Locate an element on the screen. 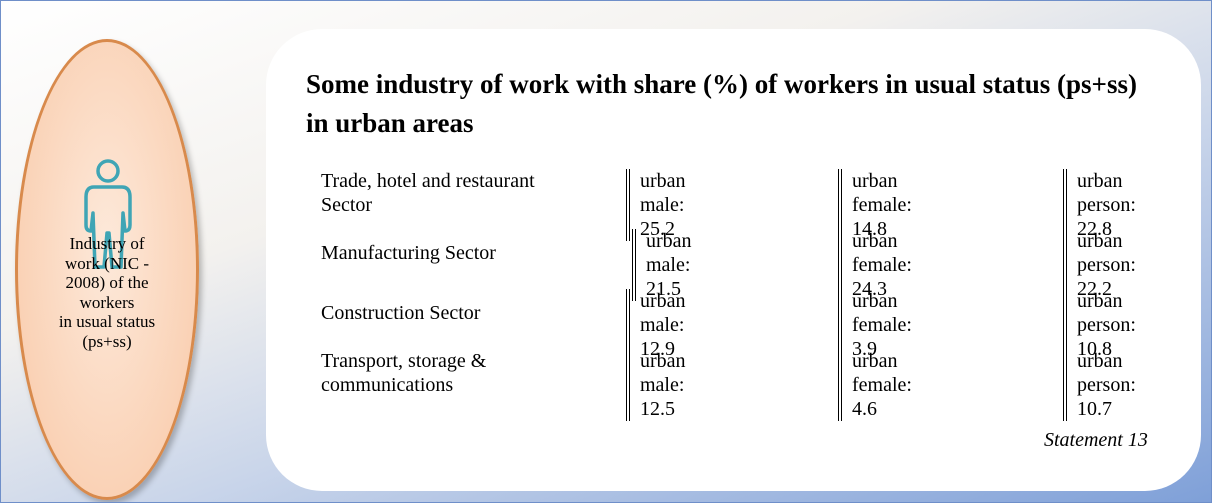 The width and height of the screenshot is (1212, 503). sector-name: Manufacturing Sector is located at coordinates (471, 253).